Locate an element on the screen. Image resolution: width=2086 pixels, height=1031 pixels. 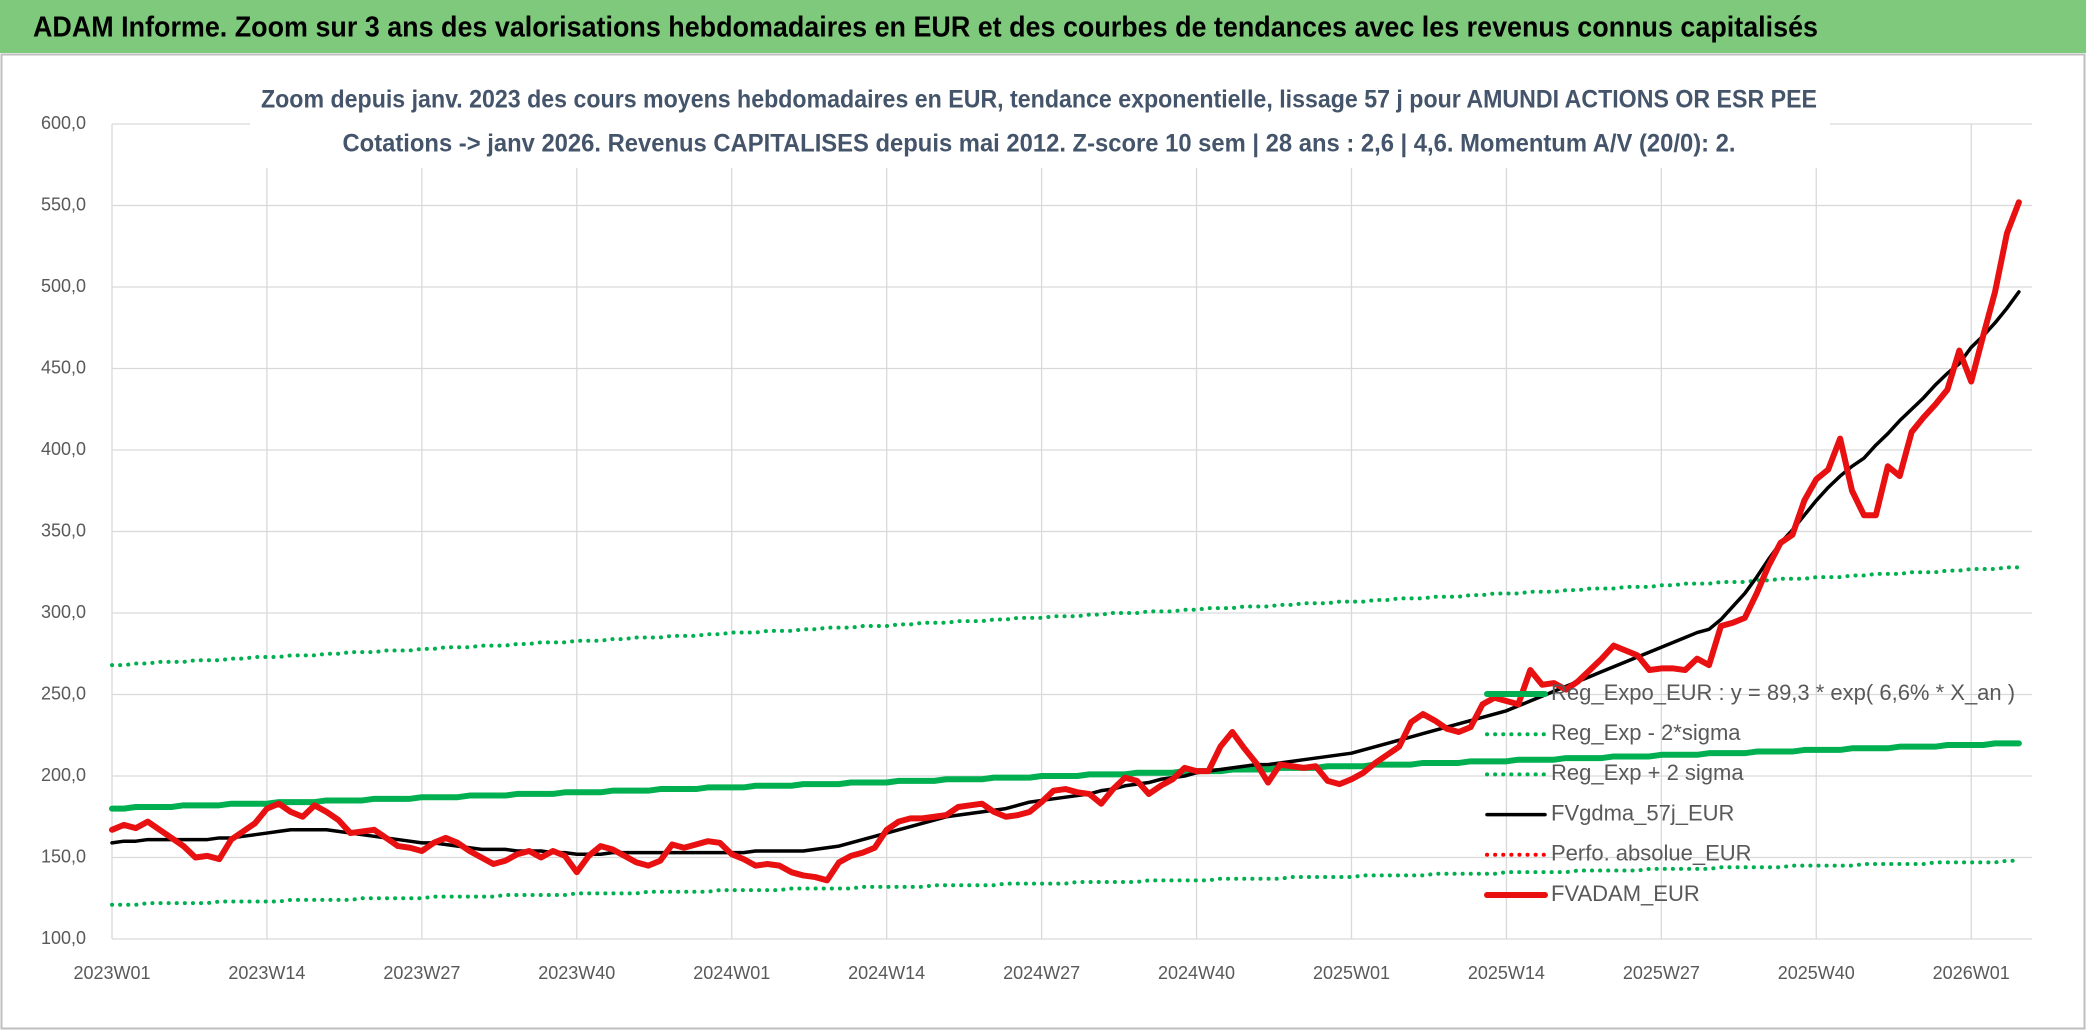
header-band is located at coordinates (1043, 26).